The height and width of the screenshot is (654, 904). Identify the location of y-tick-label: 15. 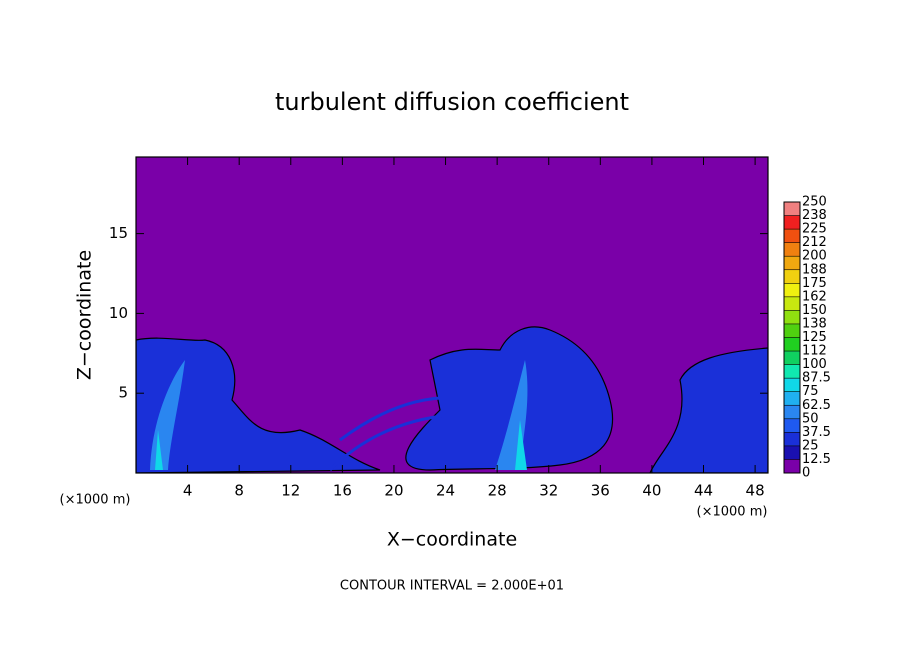
(118, 233).